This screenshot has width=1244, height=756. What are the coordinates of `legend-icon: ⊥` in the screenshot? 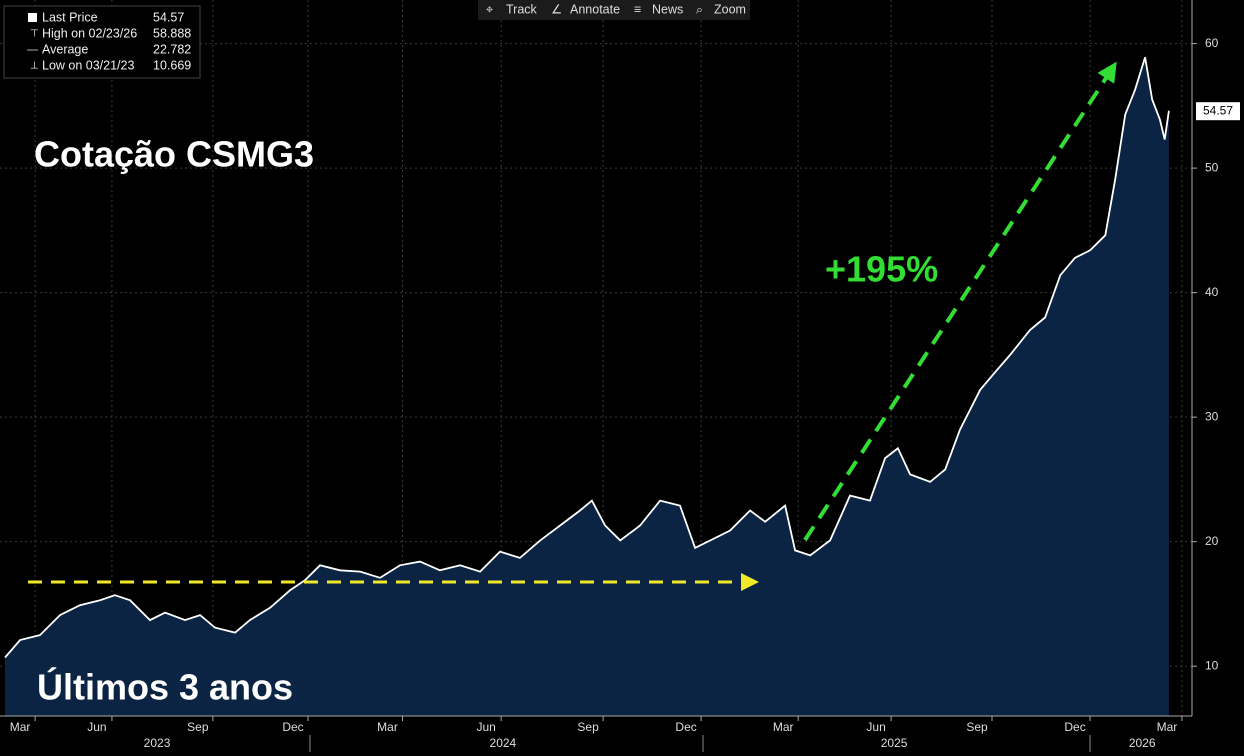 It's located at (34, 66).